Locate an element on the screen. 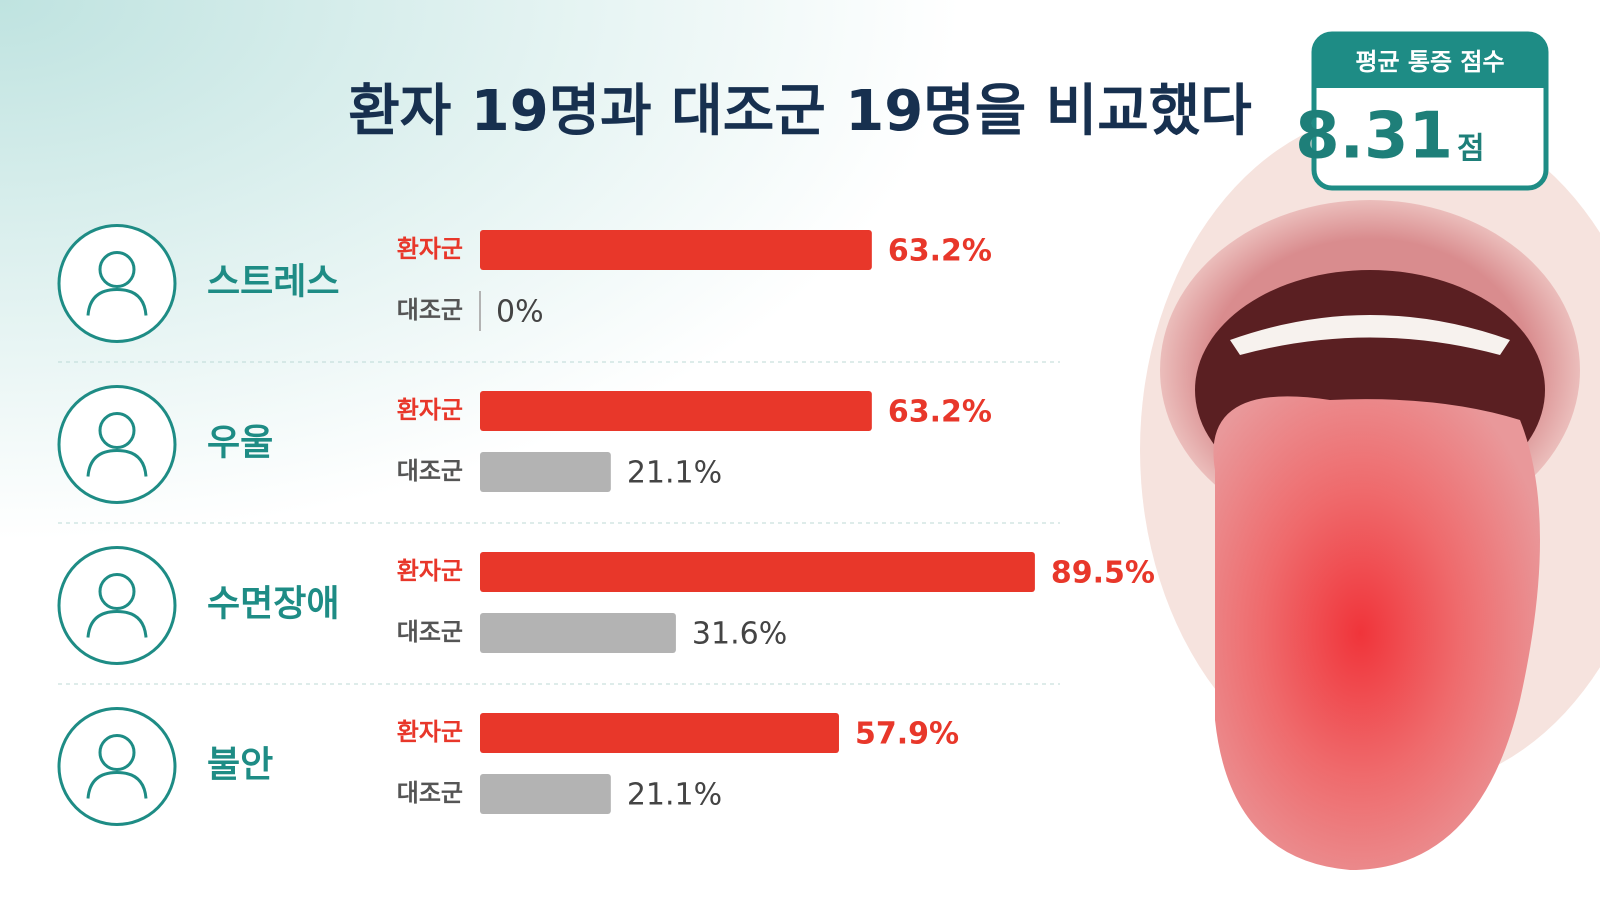  value-label: 31.6% is located at coordinates (739, 634).